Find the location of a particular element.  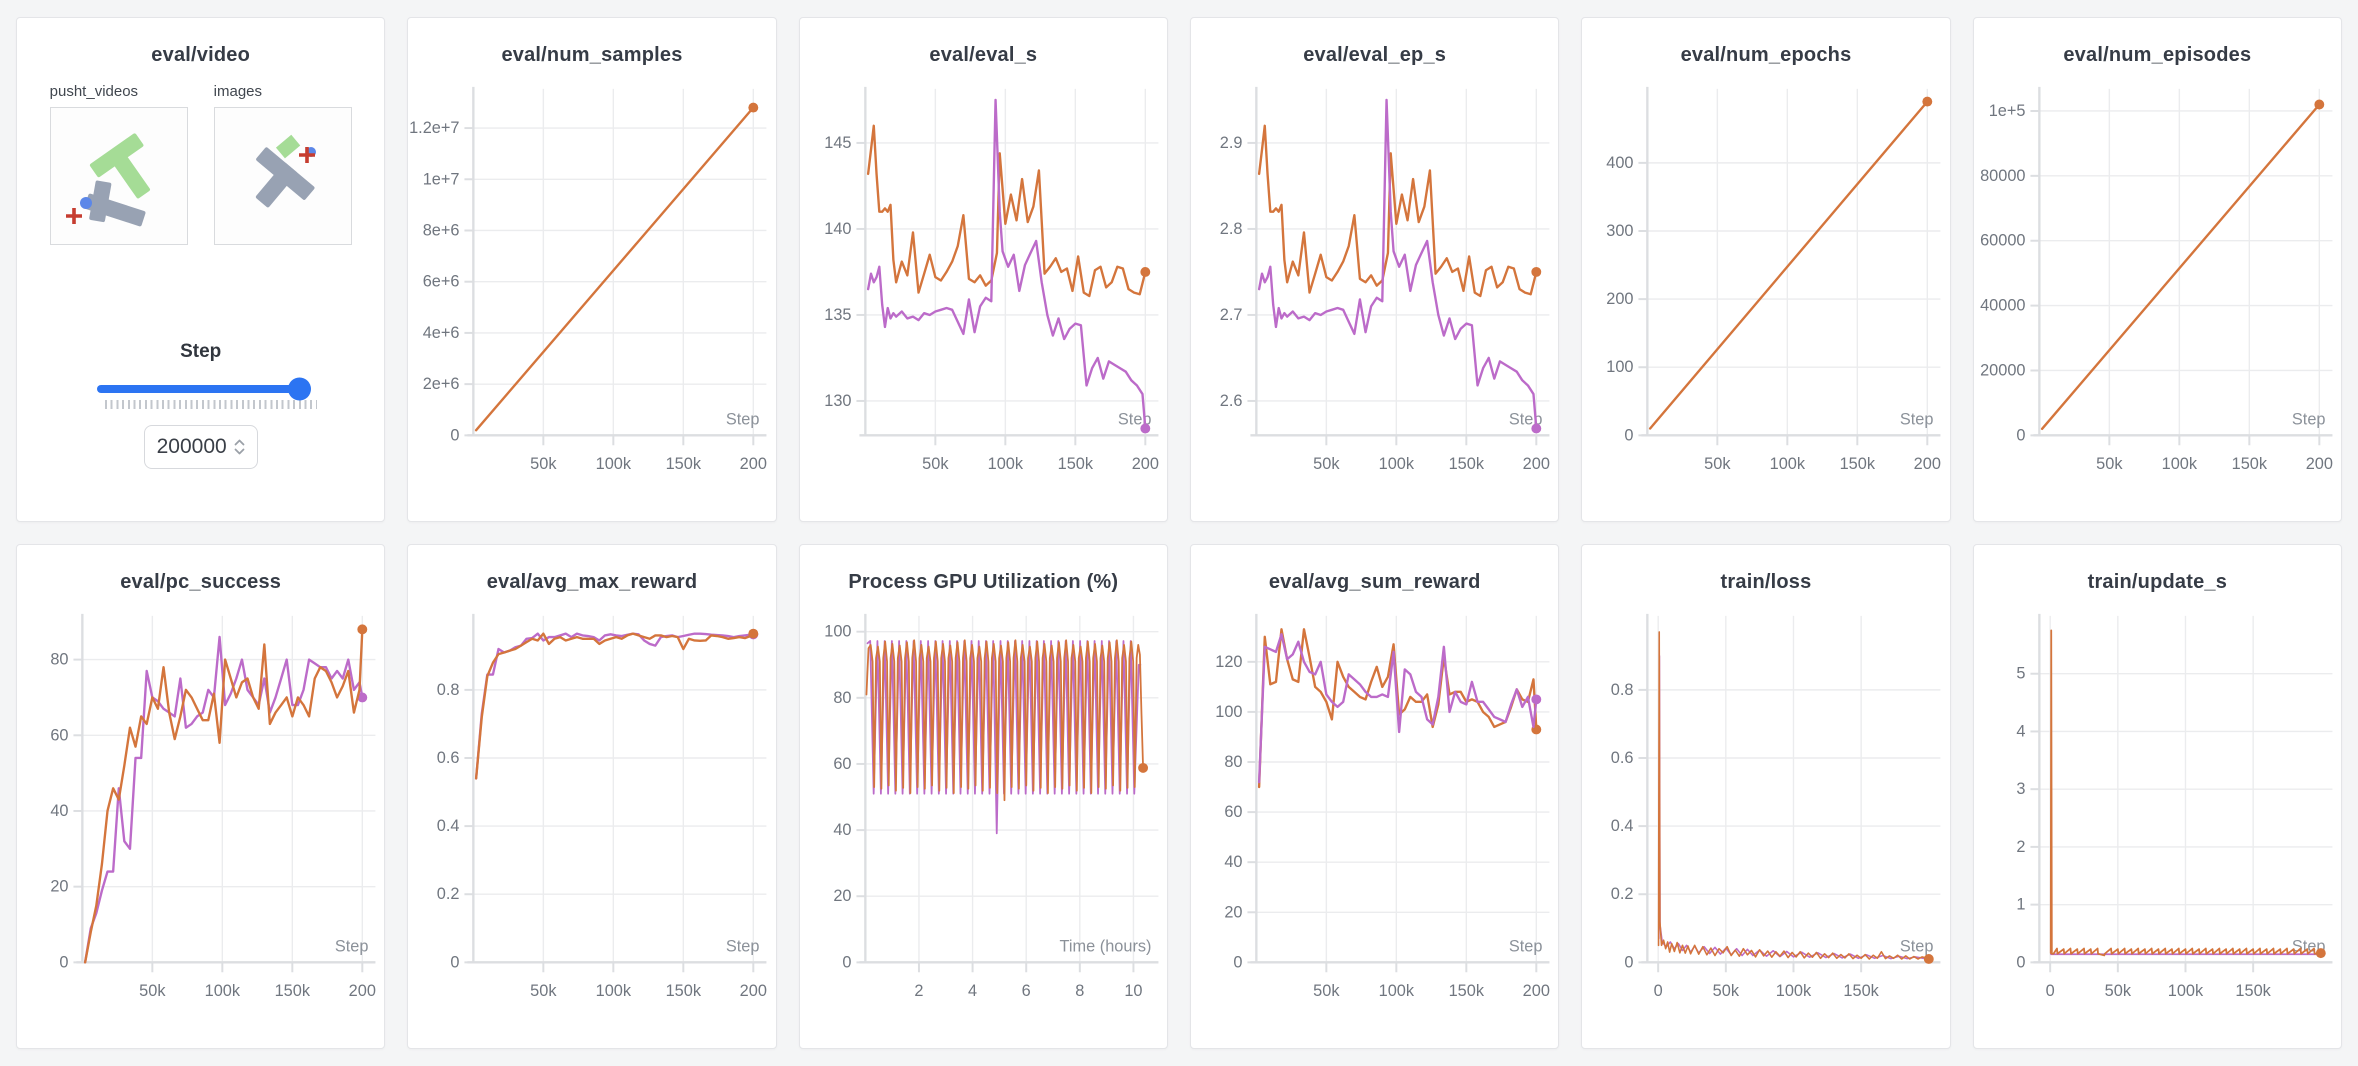

chart-canvas: 130 135 140 145 50k 100k 150k 200 Step is located at coordinates (983, 292).